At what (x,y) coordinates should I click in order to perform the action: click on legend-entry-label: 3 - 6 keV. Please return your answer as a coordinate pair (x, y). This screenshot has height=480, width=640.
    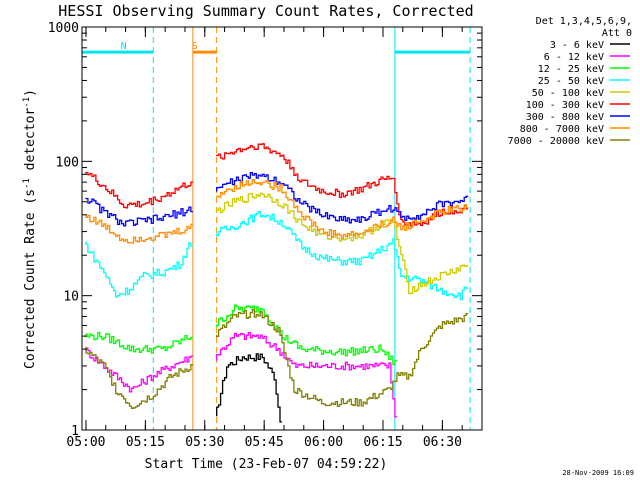
    Looking at the image, I should click on (577, 45).